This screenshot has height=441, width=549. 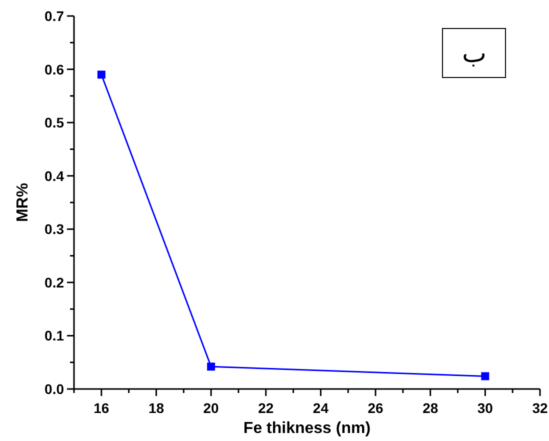 What do you see at coordinates (54, 69) in the screenshot?
I see `y-tick-label: 0.6` at bounding box center [54, 69].